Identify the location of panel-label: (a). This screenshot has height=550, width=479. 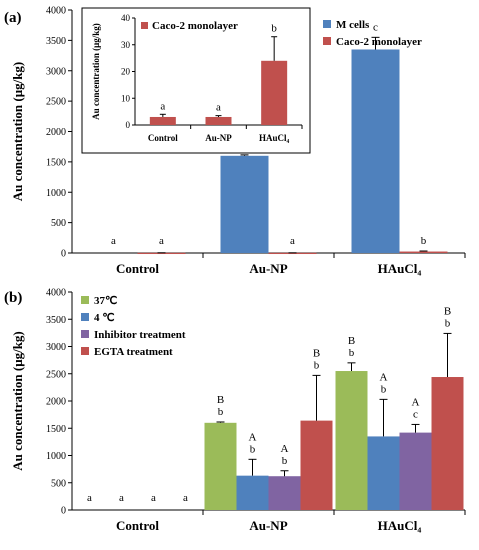
(13, 18).